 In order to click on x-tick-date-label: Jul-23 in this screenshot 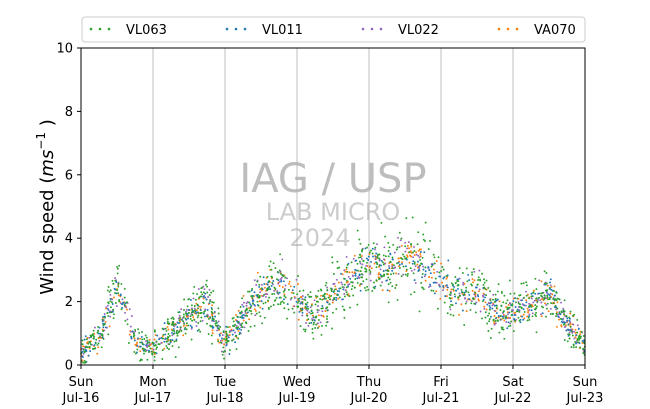, I will do `click(585, 398)`.